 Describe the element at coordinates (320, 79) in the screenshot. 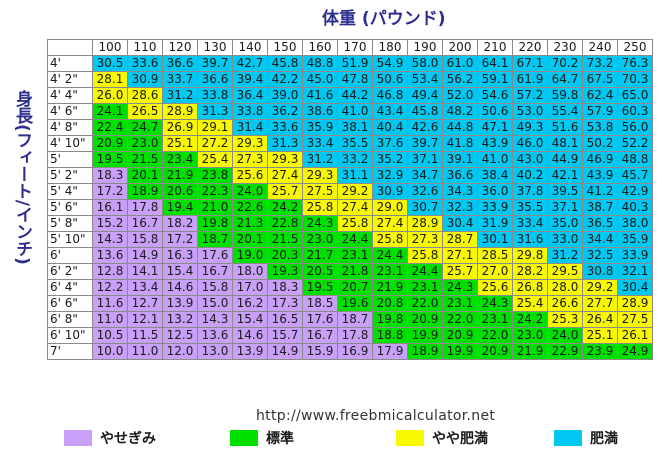

I see `bmi-cell: 45.0` at that location.